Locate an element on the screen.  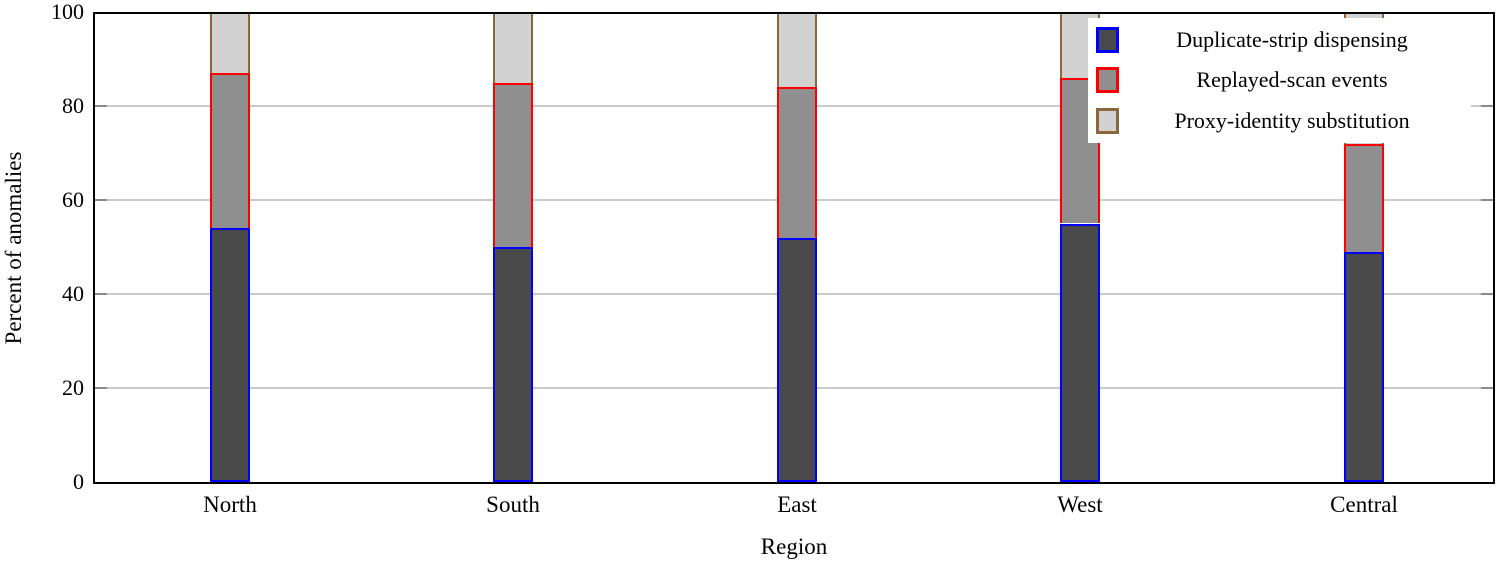
x-tick-label-west: West is located at coordinates (1080, 504).